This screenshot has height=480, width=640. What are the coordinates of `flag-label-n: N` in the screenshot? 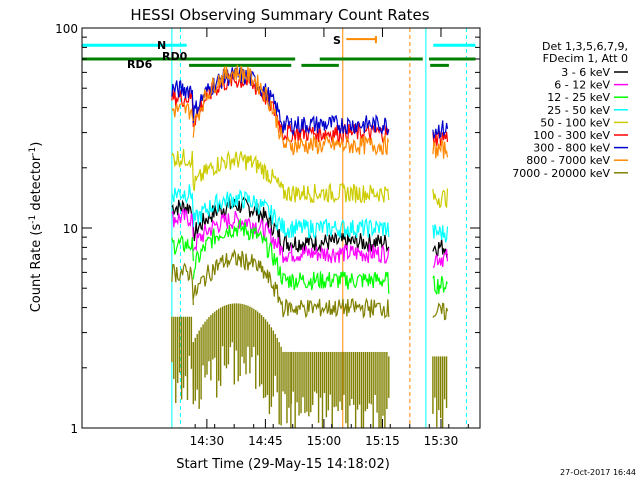 It's located at (161, 45).